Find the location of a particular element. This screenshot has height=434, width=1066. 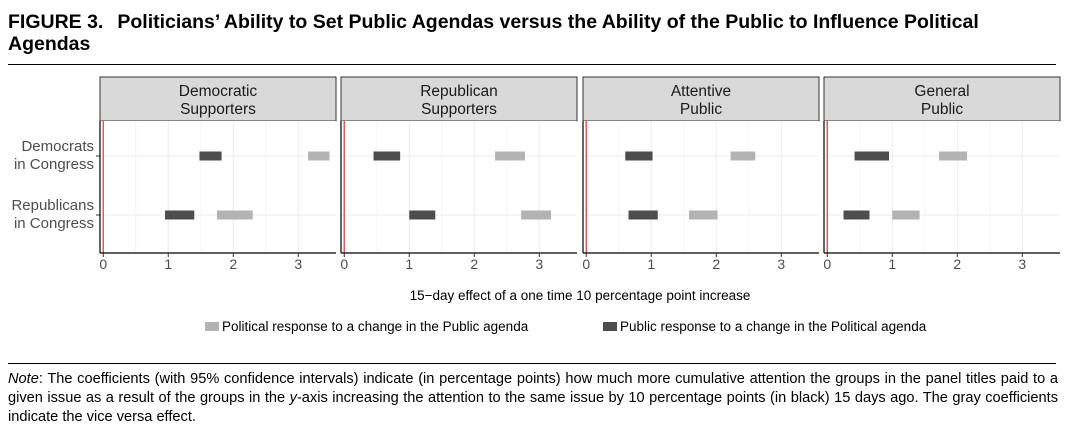

legend-key-political is located at coordinates (212, 326).